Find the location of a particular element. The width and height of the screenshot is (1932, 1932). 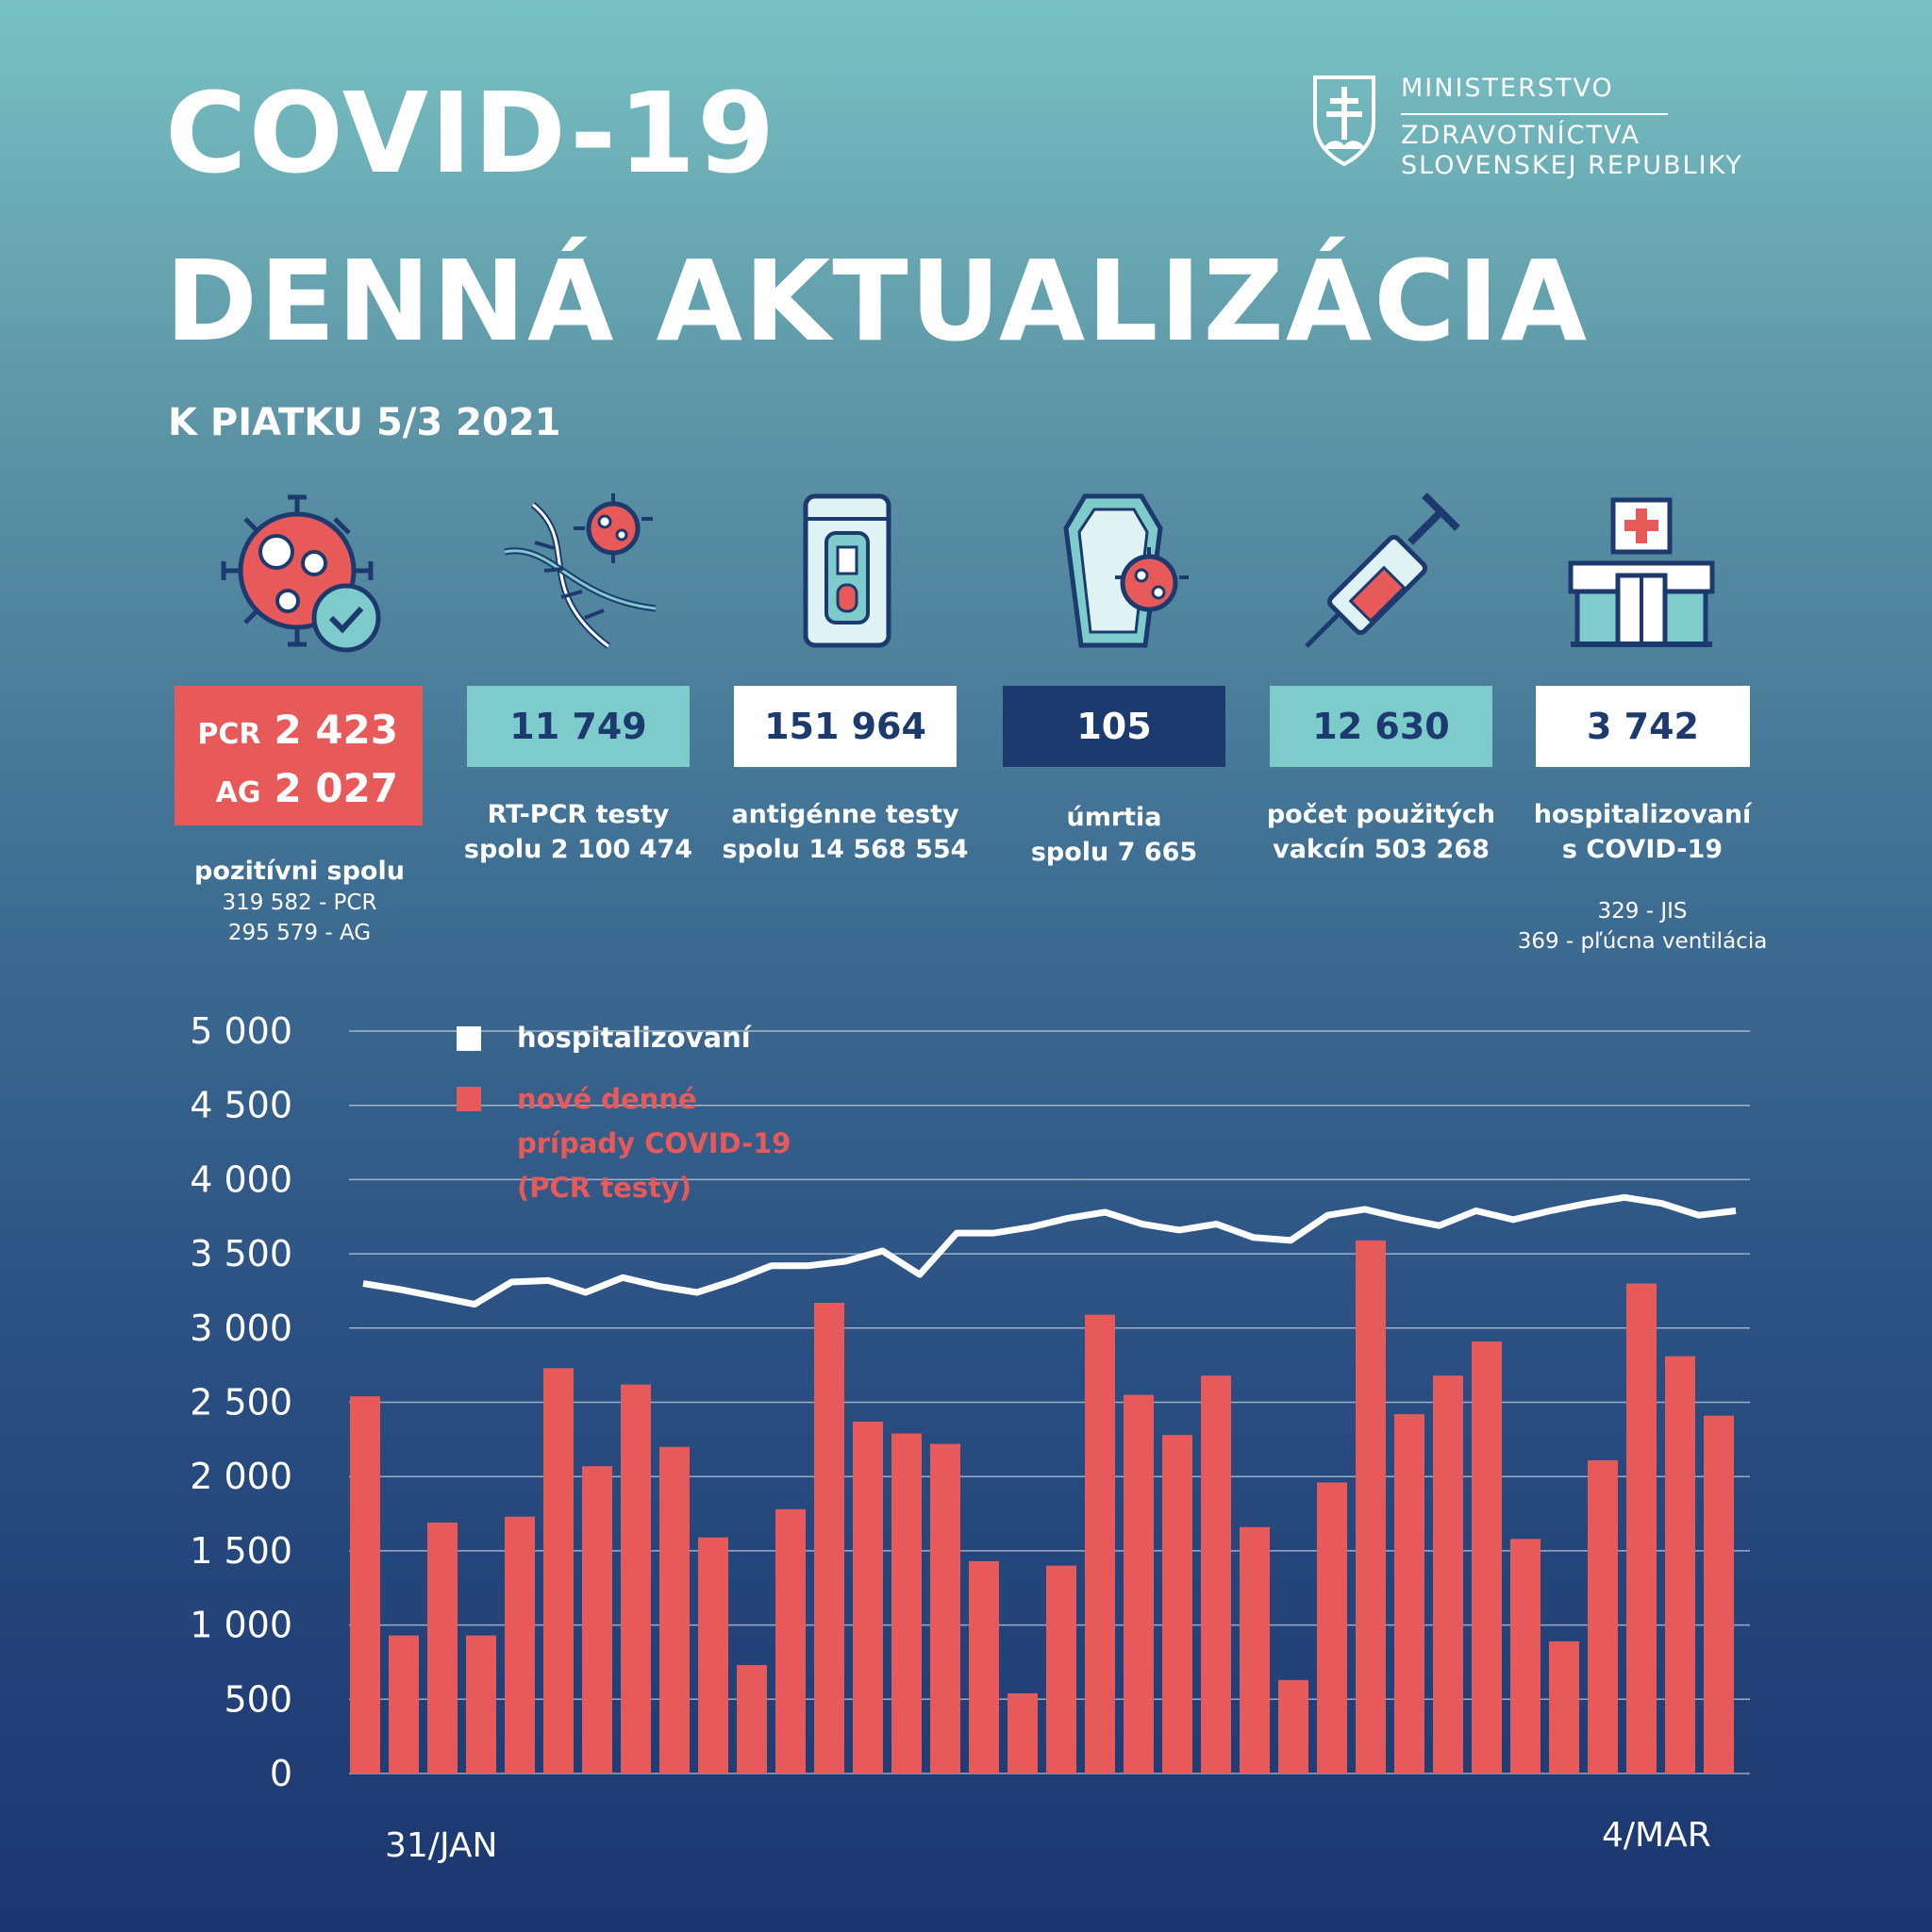

rtpcr-caption-1: RT-PCR testy is located at coordinates (578, 815).